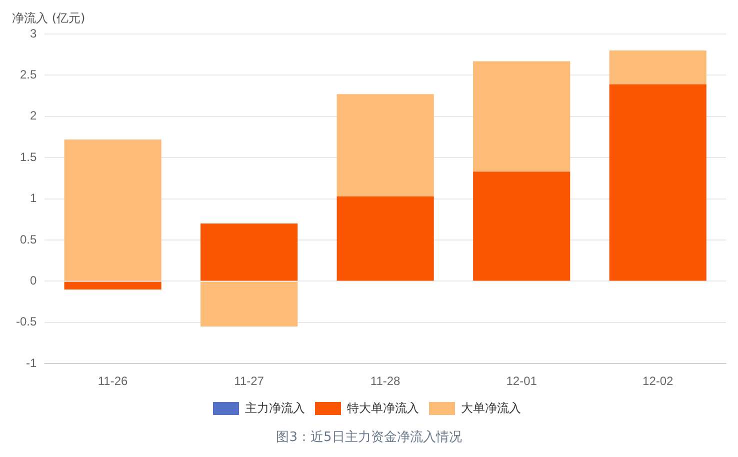 This screenshot has width=738, height=457. I want to click on legend-label: 特大单净流入, so click(383, 407).